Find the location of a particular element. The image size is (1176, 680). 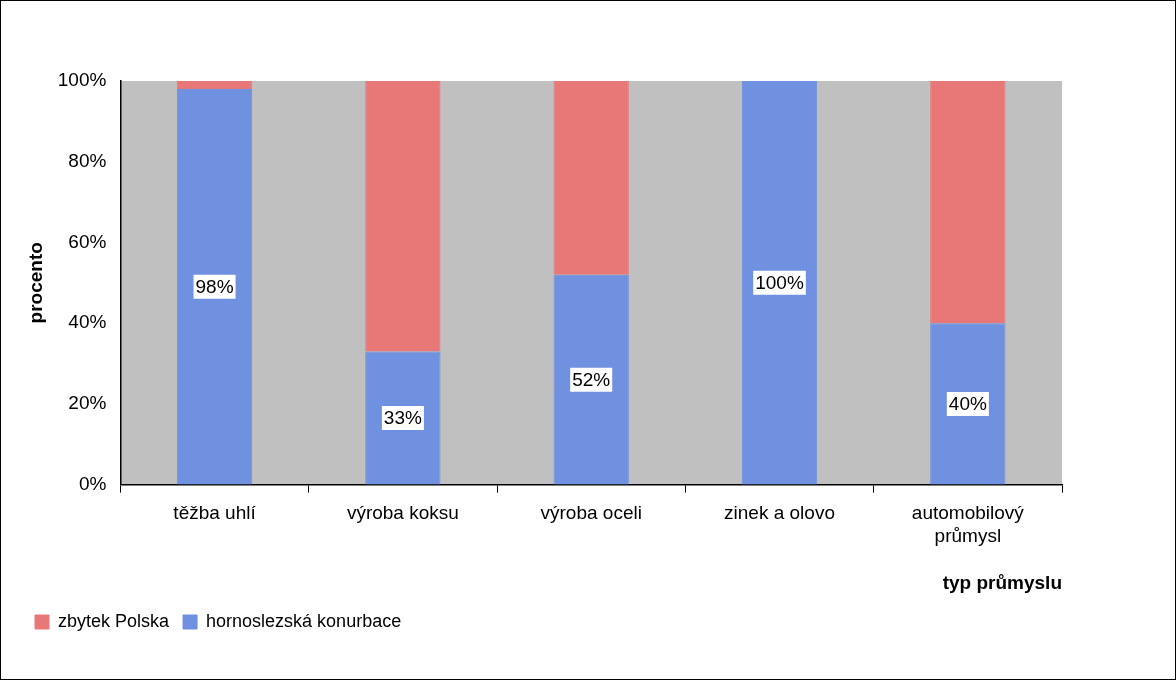

x-tick-label: automobilový průmysl is located at coordinates (968, 524).